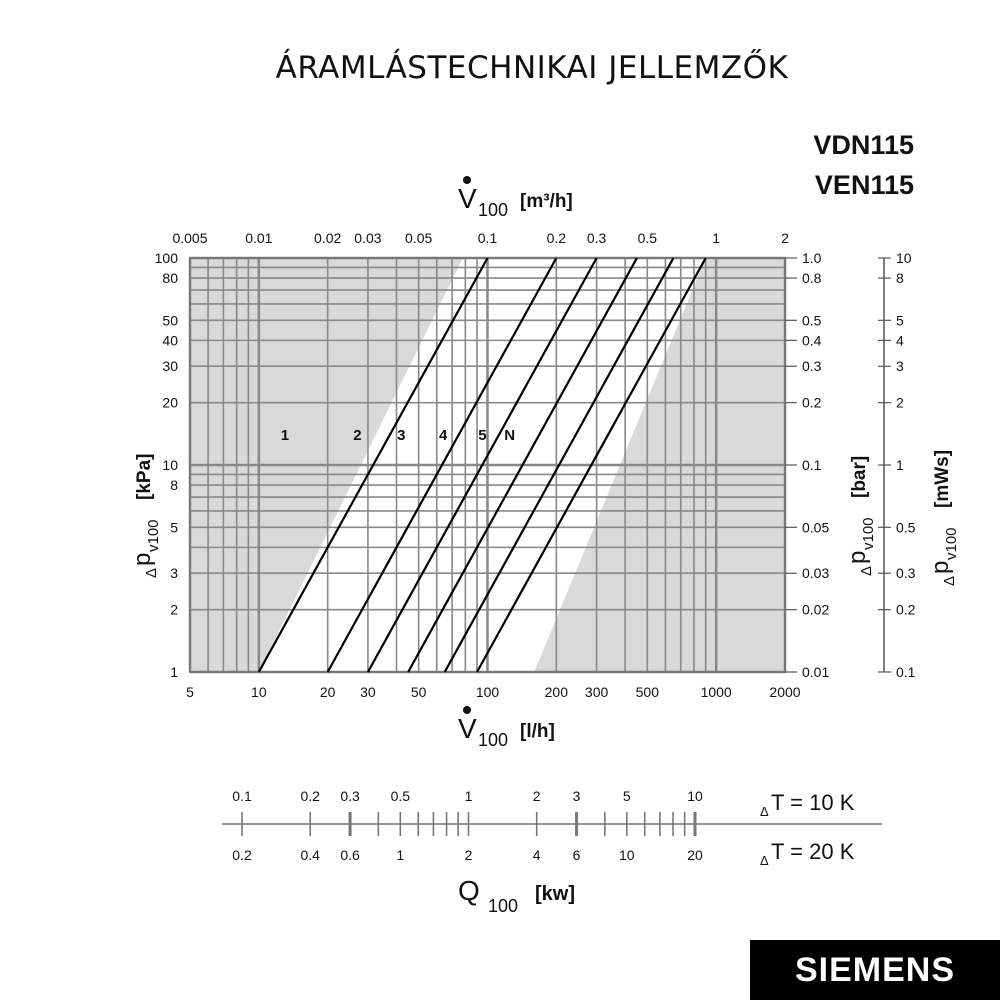 The height and width of the screenshot is (1000, 1000). What do you see at coordinates (900, 403) in the screenshot?
I see `y-tick-label-mws: 2` at bounding box center [900, 403].